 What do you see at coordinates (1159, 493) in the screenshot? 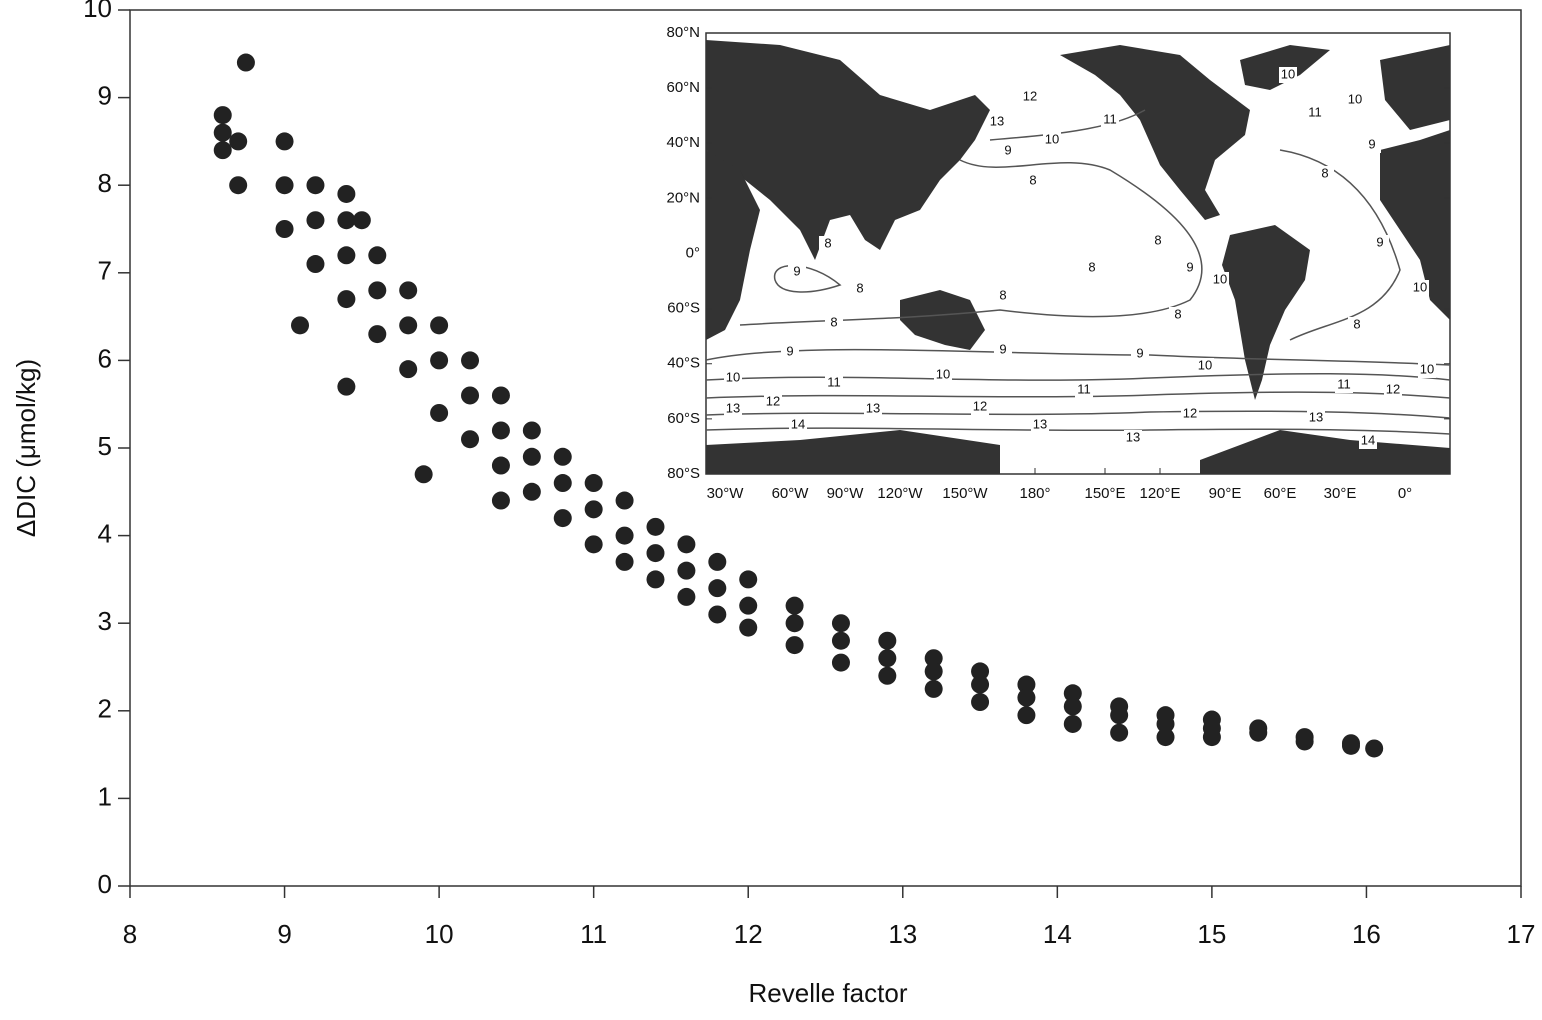
I see `map-lon-label: 120°E` at bounding box center [1159, 493].